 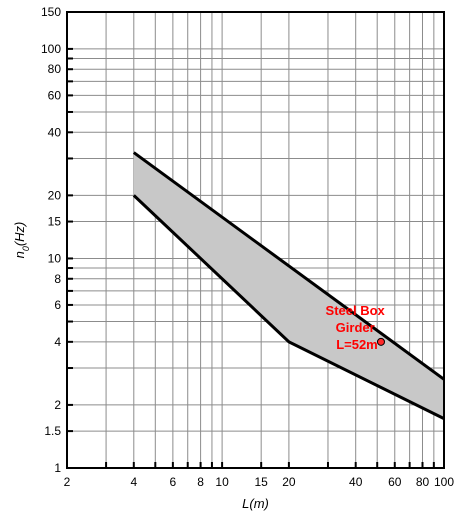 I want to click on x-tick-label: 20, so click(x=289, y=482).